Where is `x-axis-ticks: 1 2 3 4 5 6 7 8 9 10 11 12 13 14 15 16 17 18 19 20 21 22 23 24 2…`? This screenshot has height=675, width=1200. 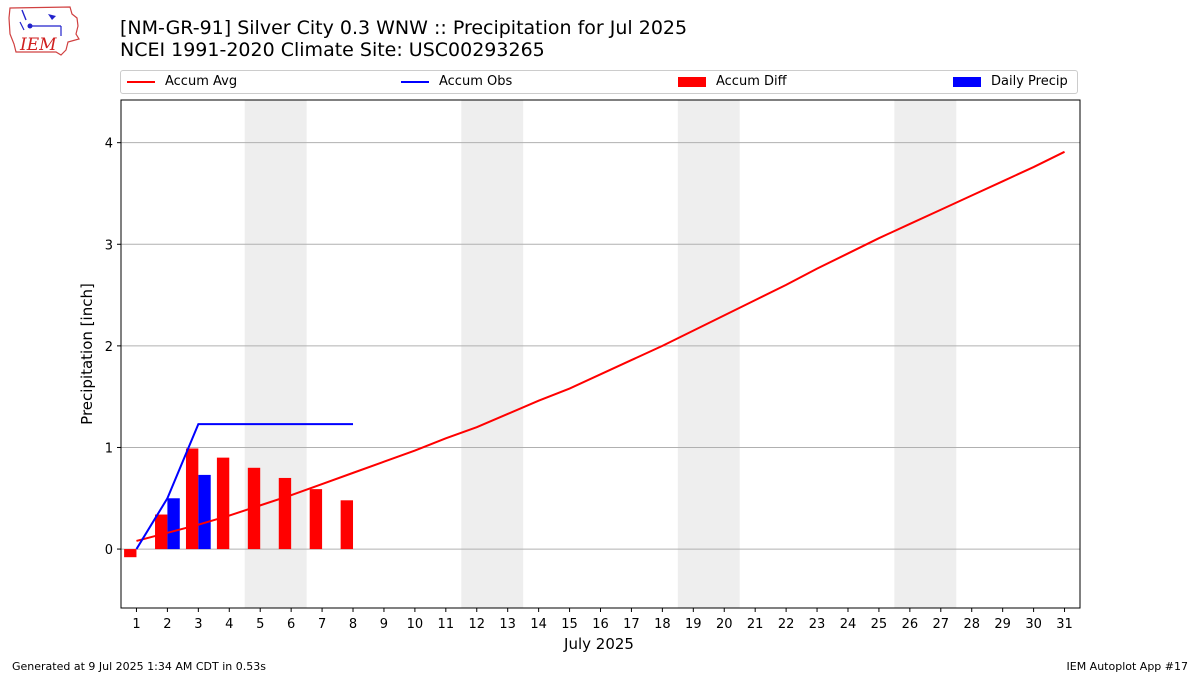 x-axis-ticks: 1 2 3 4 5 6 7 8 9 10 11 12 13 14 15 16 17 18 19 20 21 22 23 24 2… is located at coordinates (602, 620).